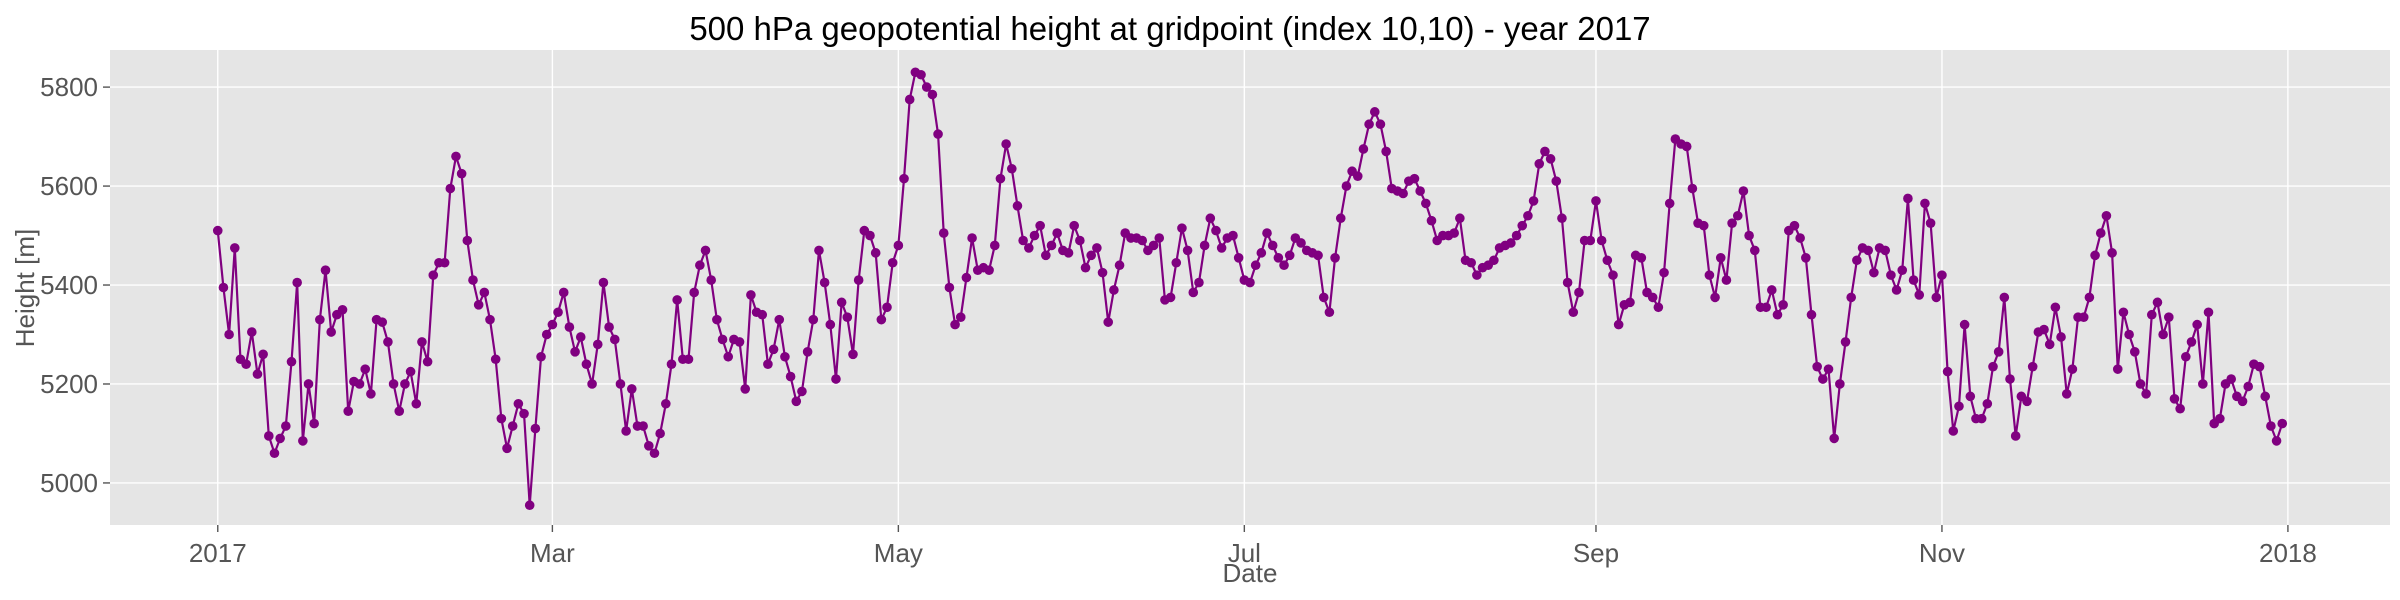  Describe the element at coordinates (552, 553) in the screenshot. I see `x-tick-label: Mar` at that location.